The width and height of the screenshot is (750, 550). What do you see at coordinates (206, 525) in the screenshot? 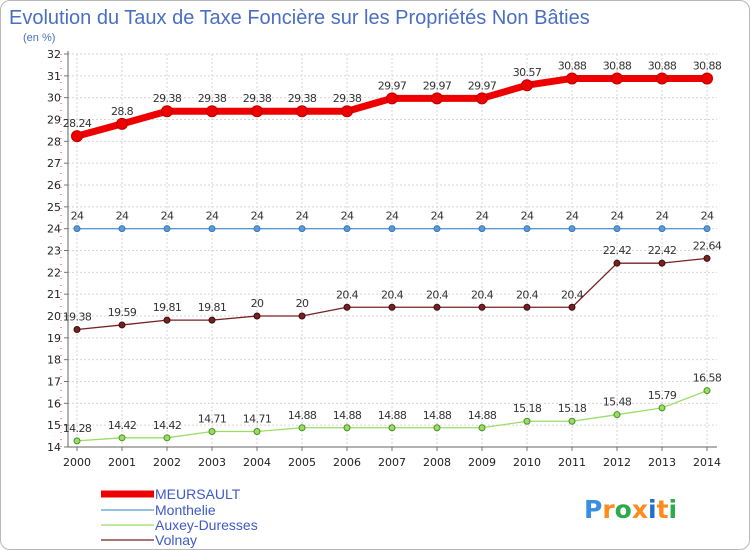
I see `legend-label: Auxey-Duresses` at bounding box center [206, 525].